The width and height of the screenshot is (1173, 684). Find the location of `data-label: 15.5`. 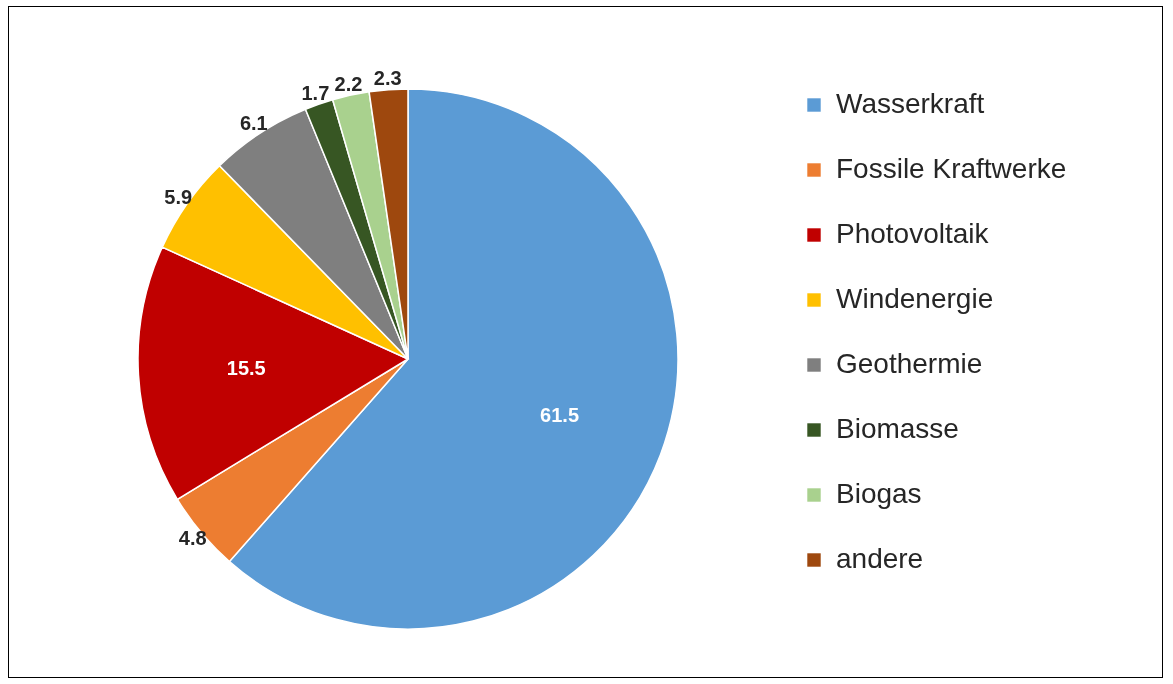

data-label: 15.5 is located at coordinates (246, 367).